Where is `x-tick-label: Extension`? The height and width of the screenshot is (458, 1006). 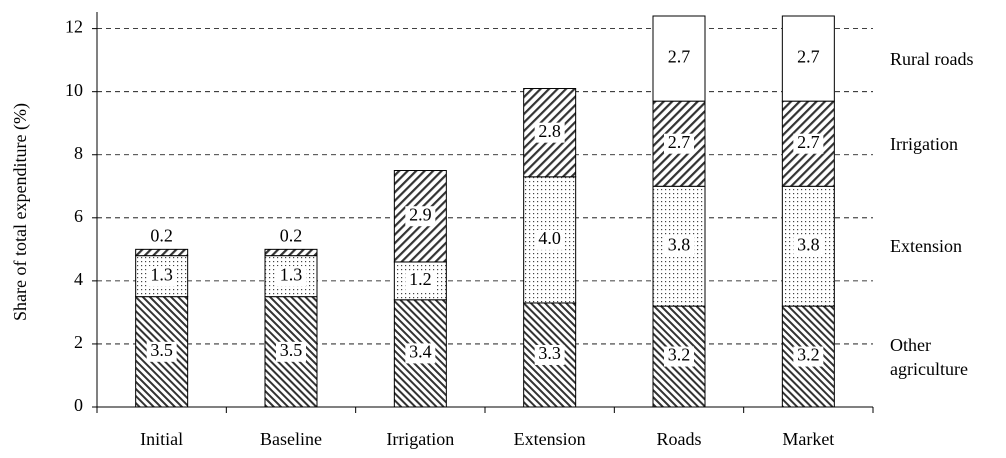
x-tick-label: Extension is located at coordinates (550, 439).